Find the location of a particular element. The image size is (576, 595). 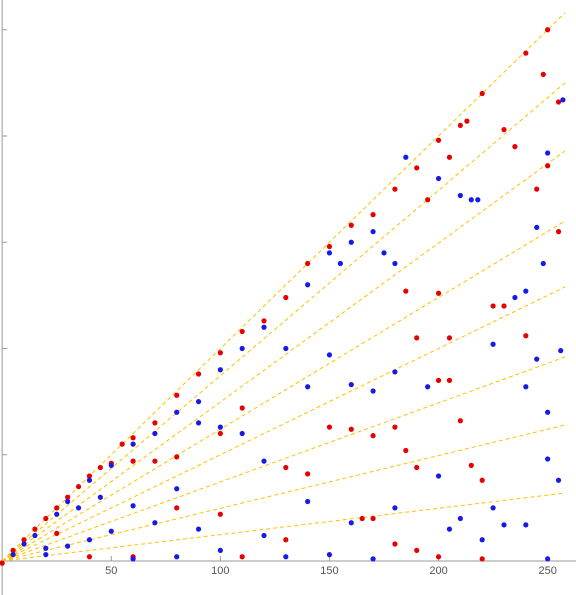

x-tick-label: 150 is located at coordinates (329, 571).